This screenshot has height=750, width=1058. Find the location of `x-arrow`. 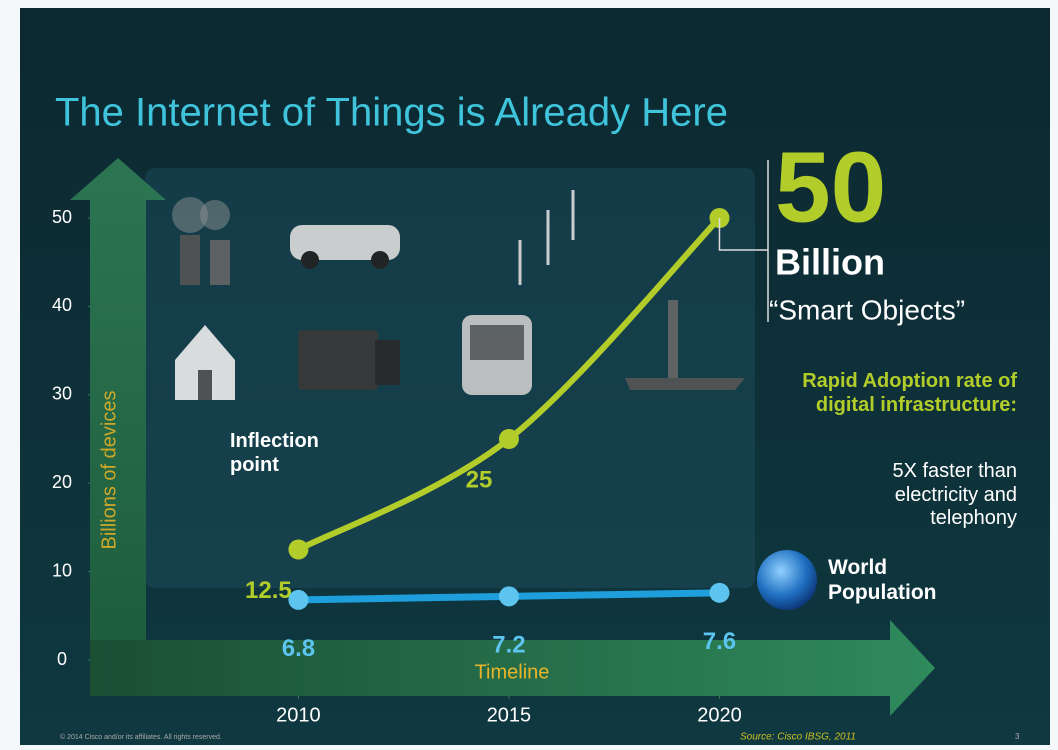

x-arrow is located at coordinates (512, 668).